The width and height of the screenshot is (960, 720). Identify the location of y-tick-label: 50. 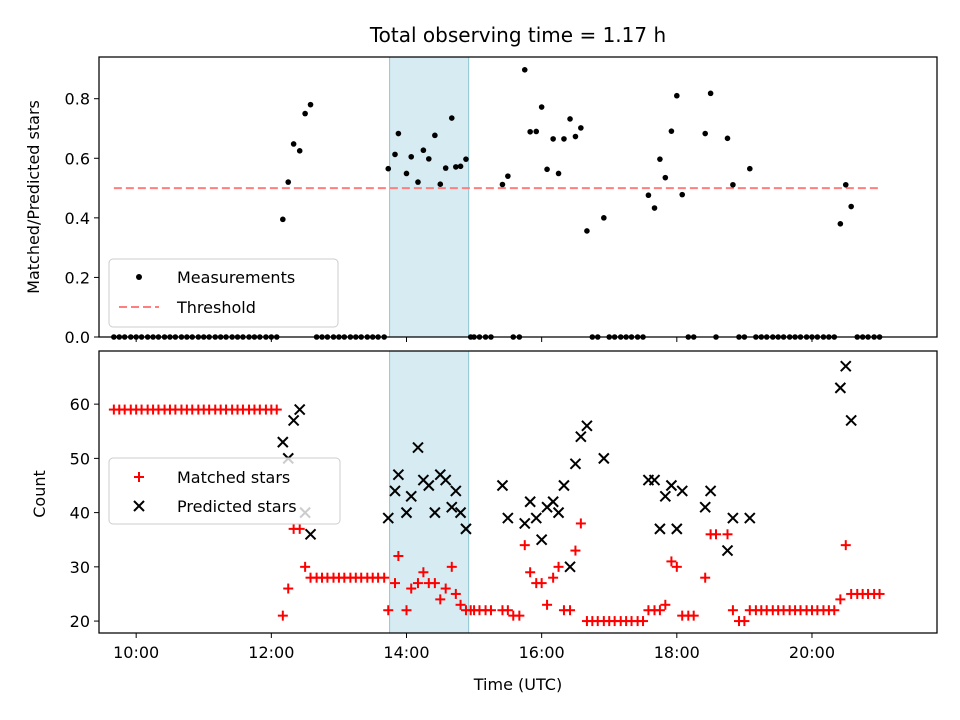
(80, 458).